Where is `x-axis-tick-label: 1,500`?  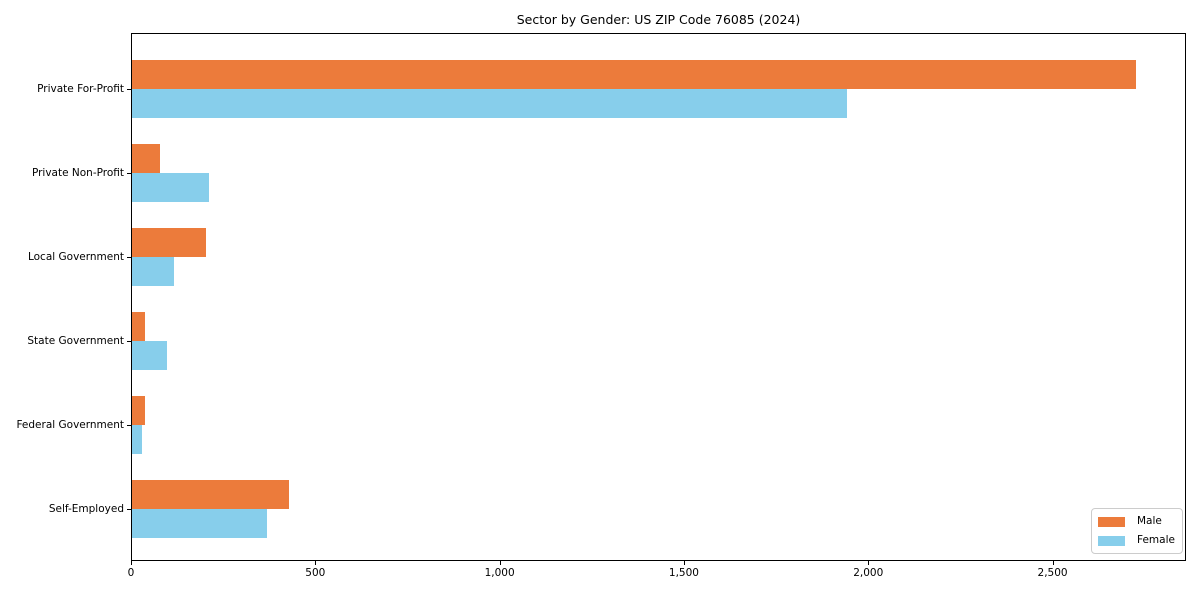 x-axis-tick-label: 1,500 is located at coordinates (683, 573).